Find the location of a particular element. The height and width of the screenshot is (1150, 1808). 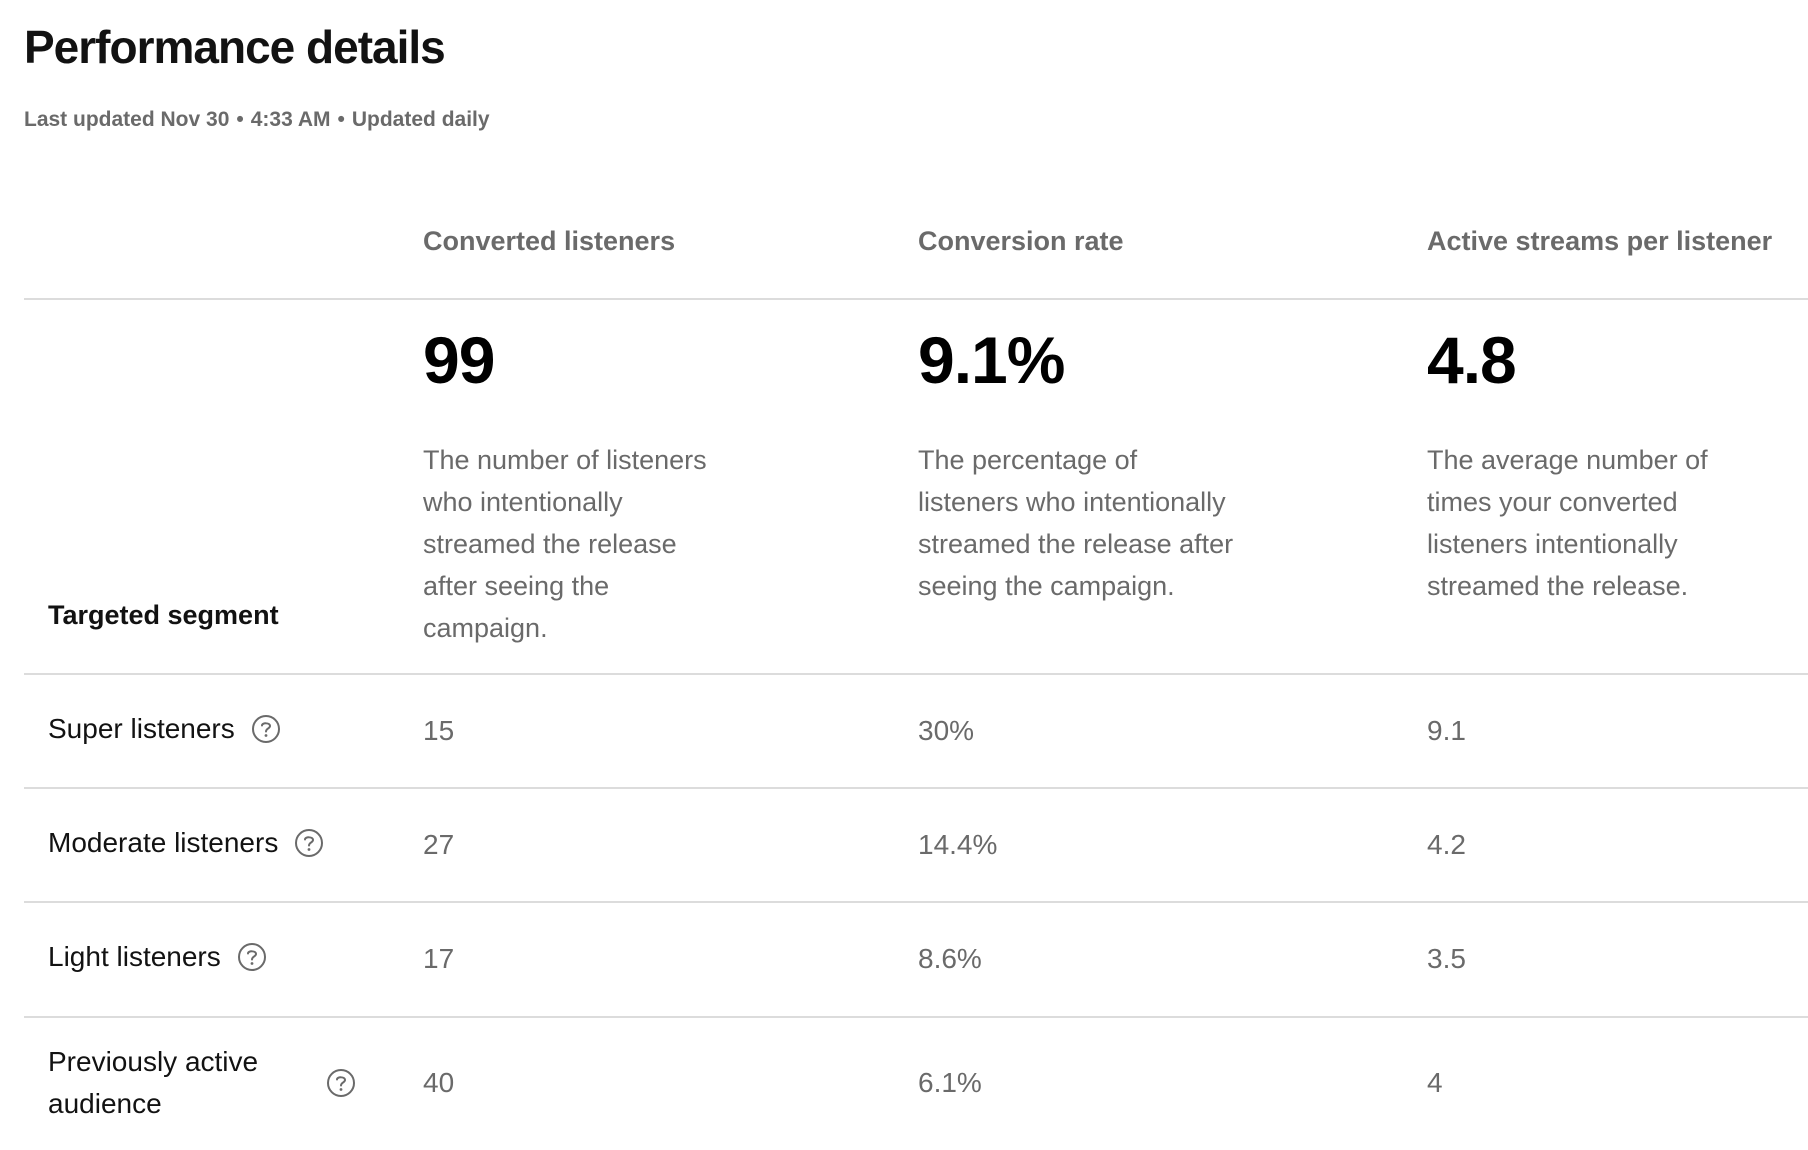

table-cell-streams: 4 is located at coordinates (1435, 1082).